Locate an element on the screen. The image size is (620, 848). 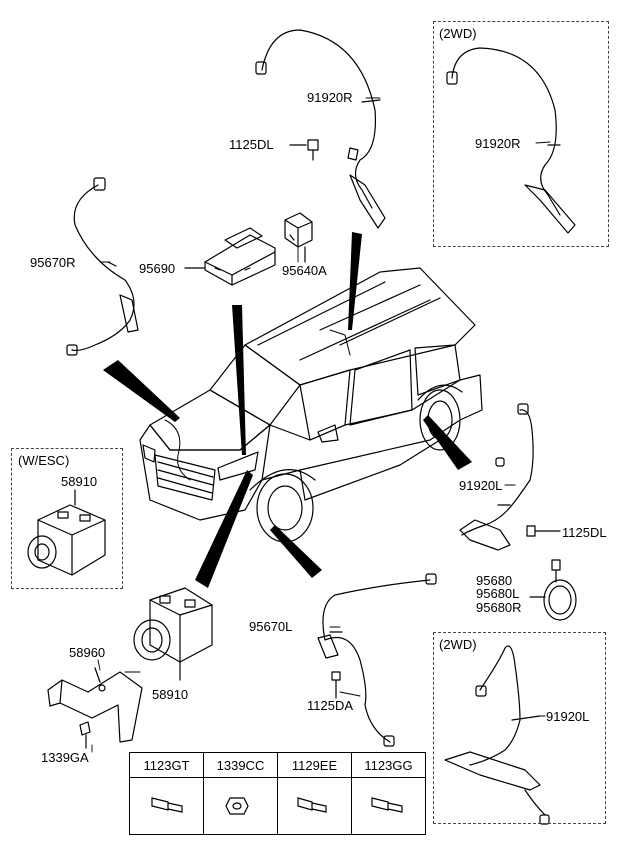
fastener-header-4: 1123GG is located at coordinates (388, 765).